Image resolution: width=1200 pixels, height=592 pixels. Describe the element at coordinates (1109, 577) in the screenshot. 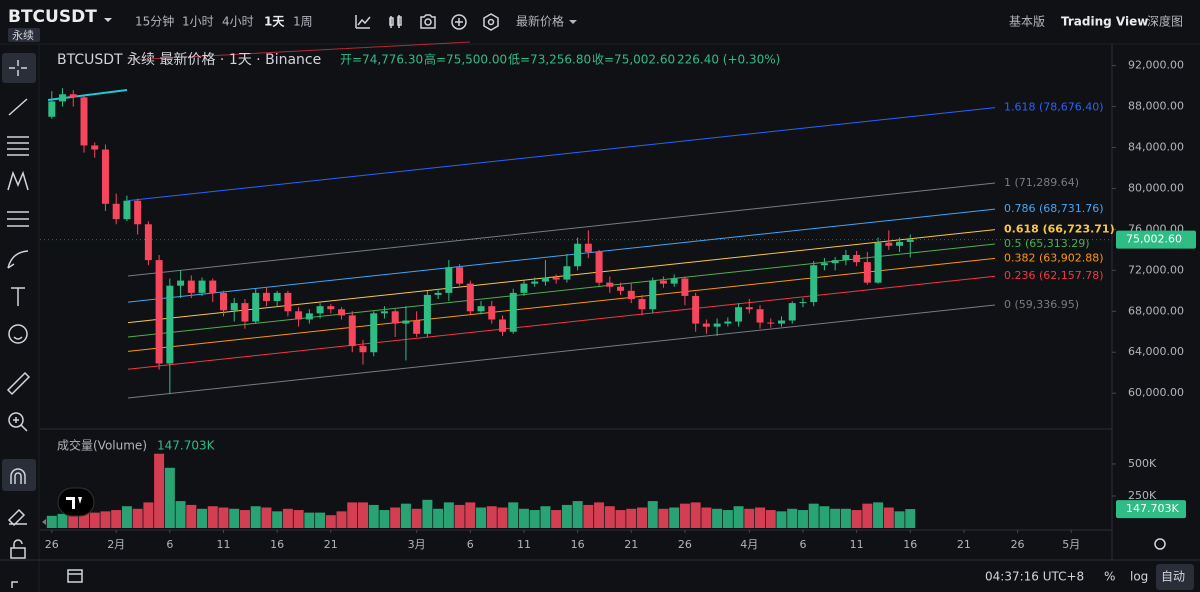

I see `percent-button: %` at that location.